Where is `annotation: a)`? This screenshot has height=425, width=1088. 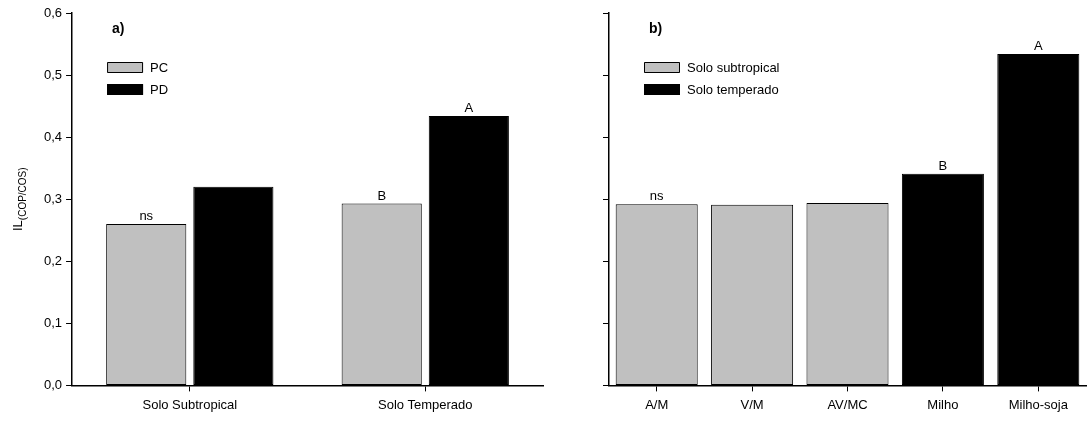
annotation: a) is located at coordinates (118, 28).